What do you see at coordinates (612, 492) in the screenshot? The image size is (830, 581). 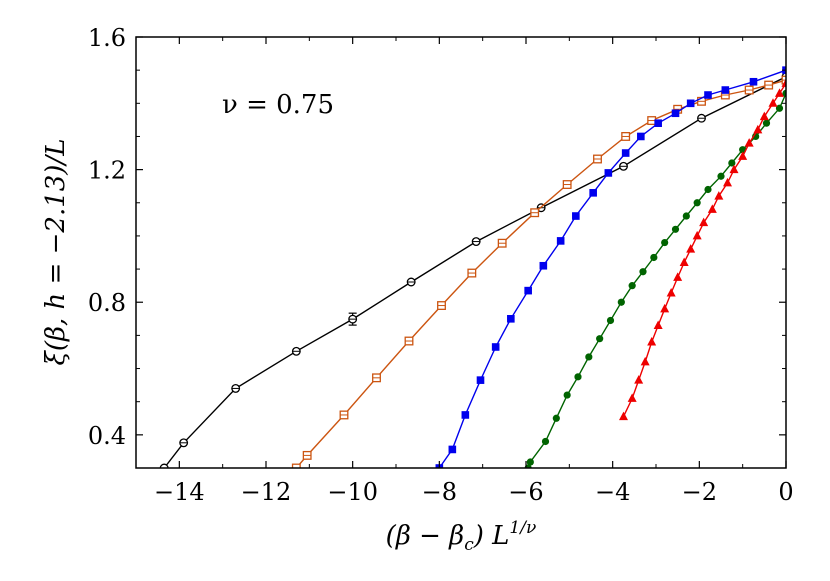 I see `x-tick-label: −4` at bounding box center [612, 492].